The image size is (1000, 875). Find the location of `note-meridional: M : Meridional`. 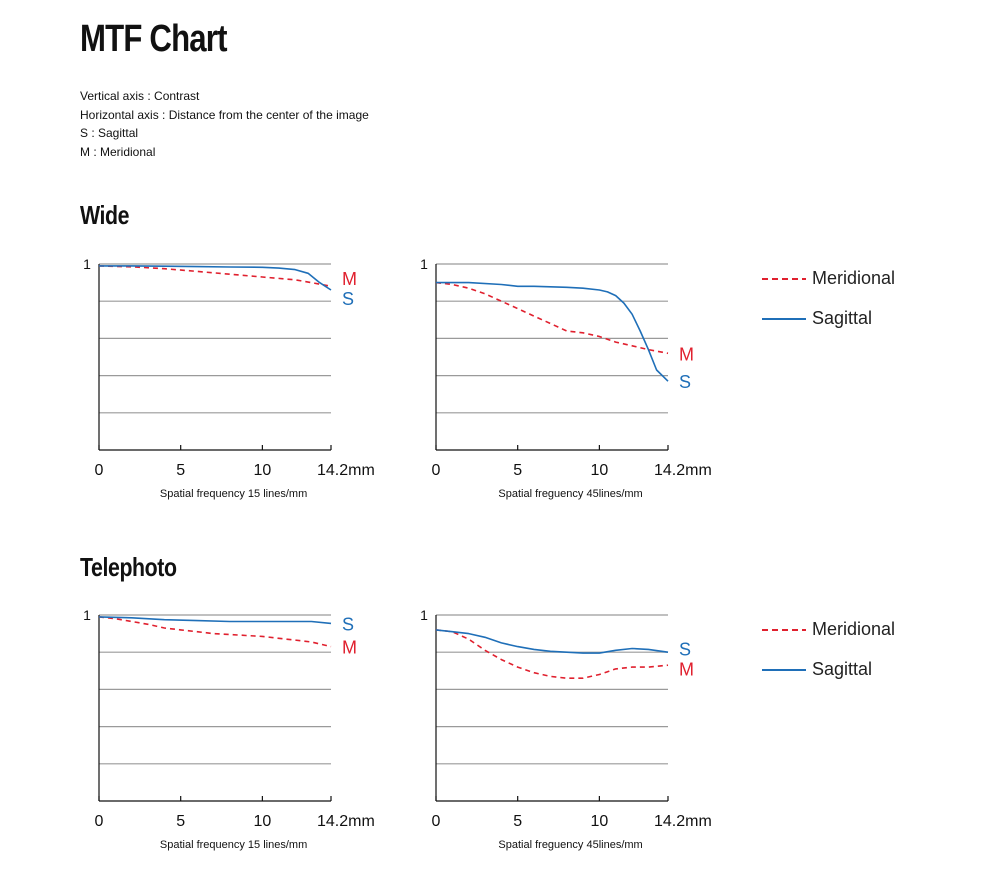

note-meridional: M : Meridional is located at coordinates (118, 151).